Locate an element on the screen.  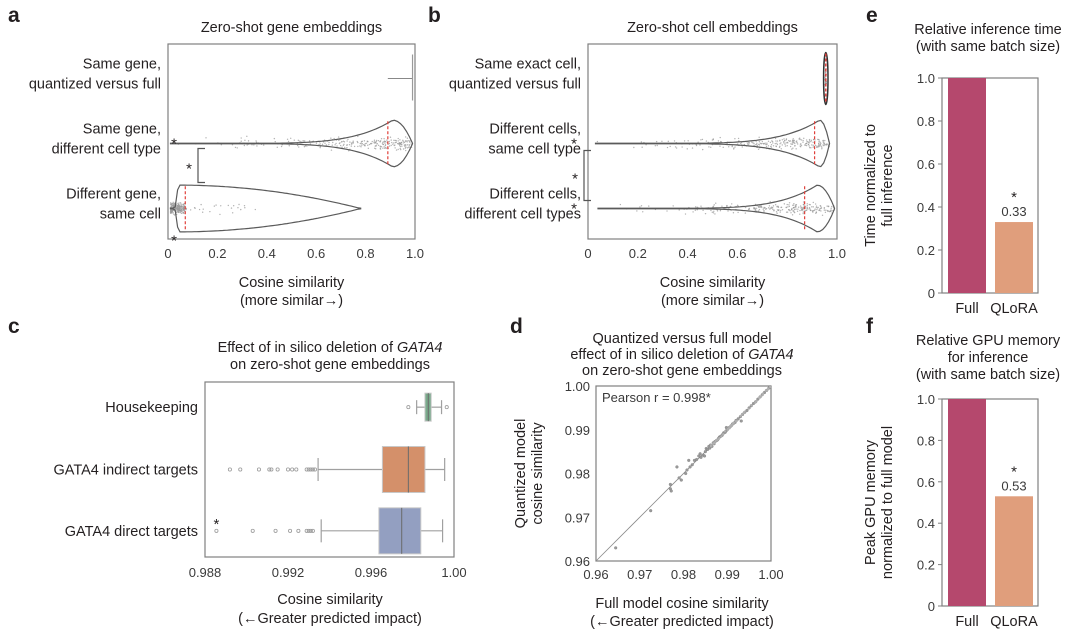
y-tick-label: 0.96 is located at coordinates (577, 561).